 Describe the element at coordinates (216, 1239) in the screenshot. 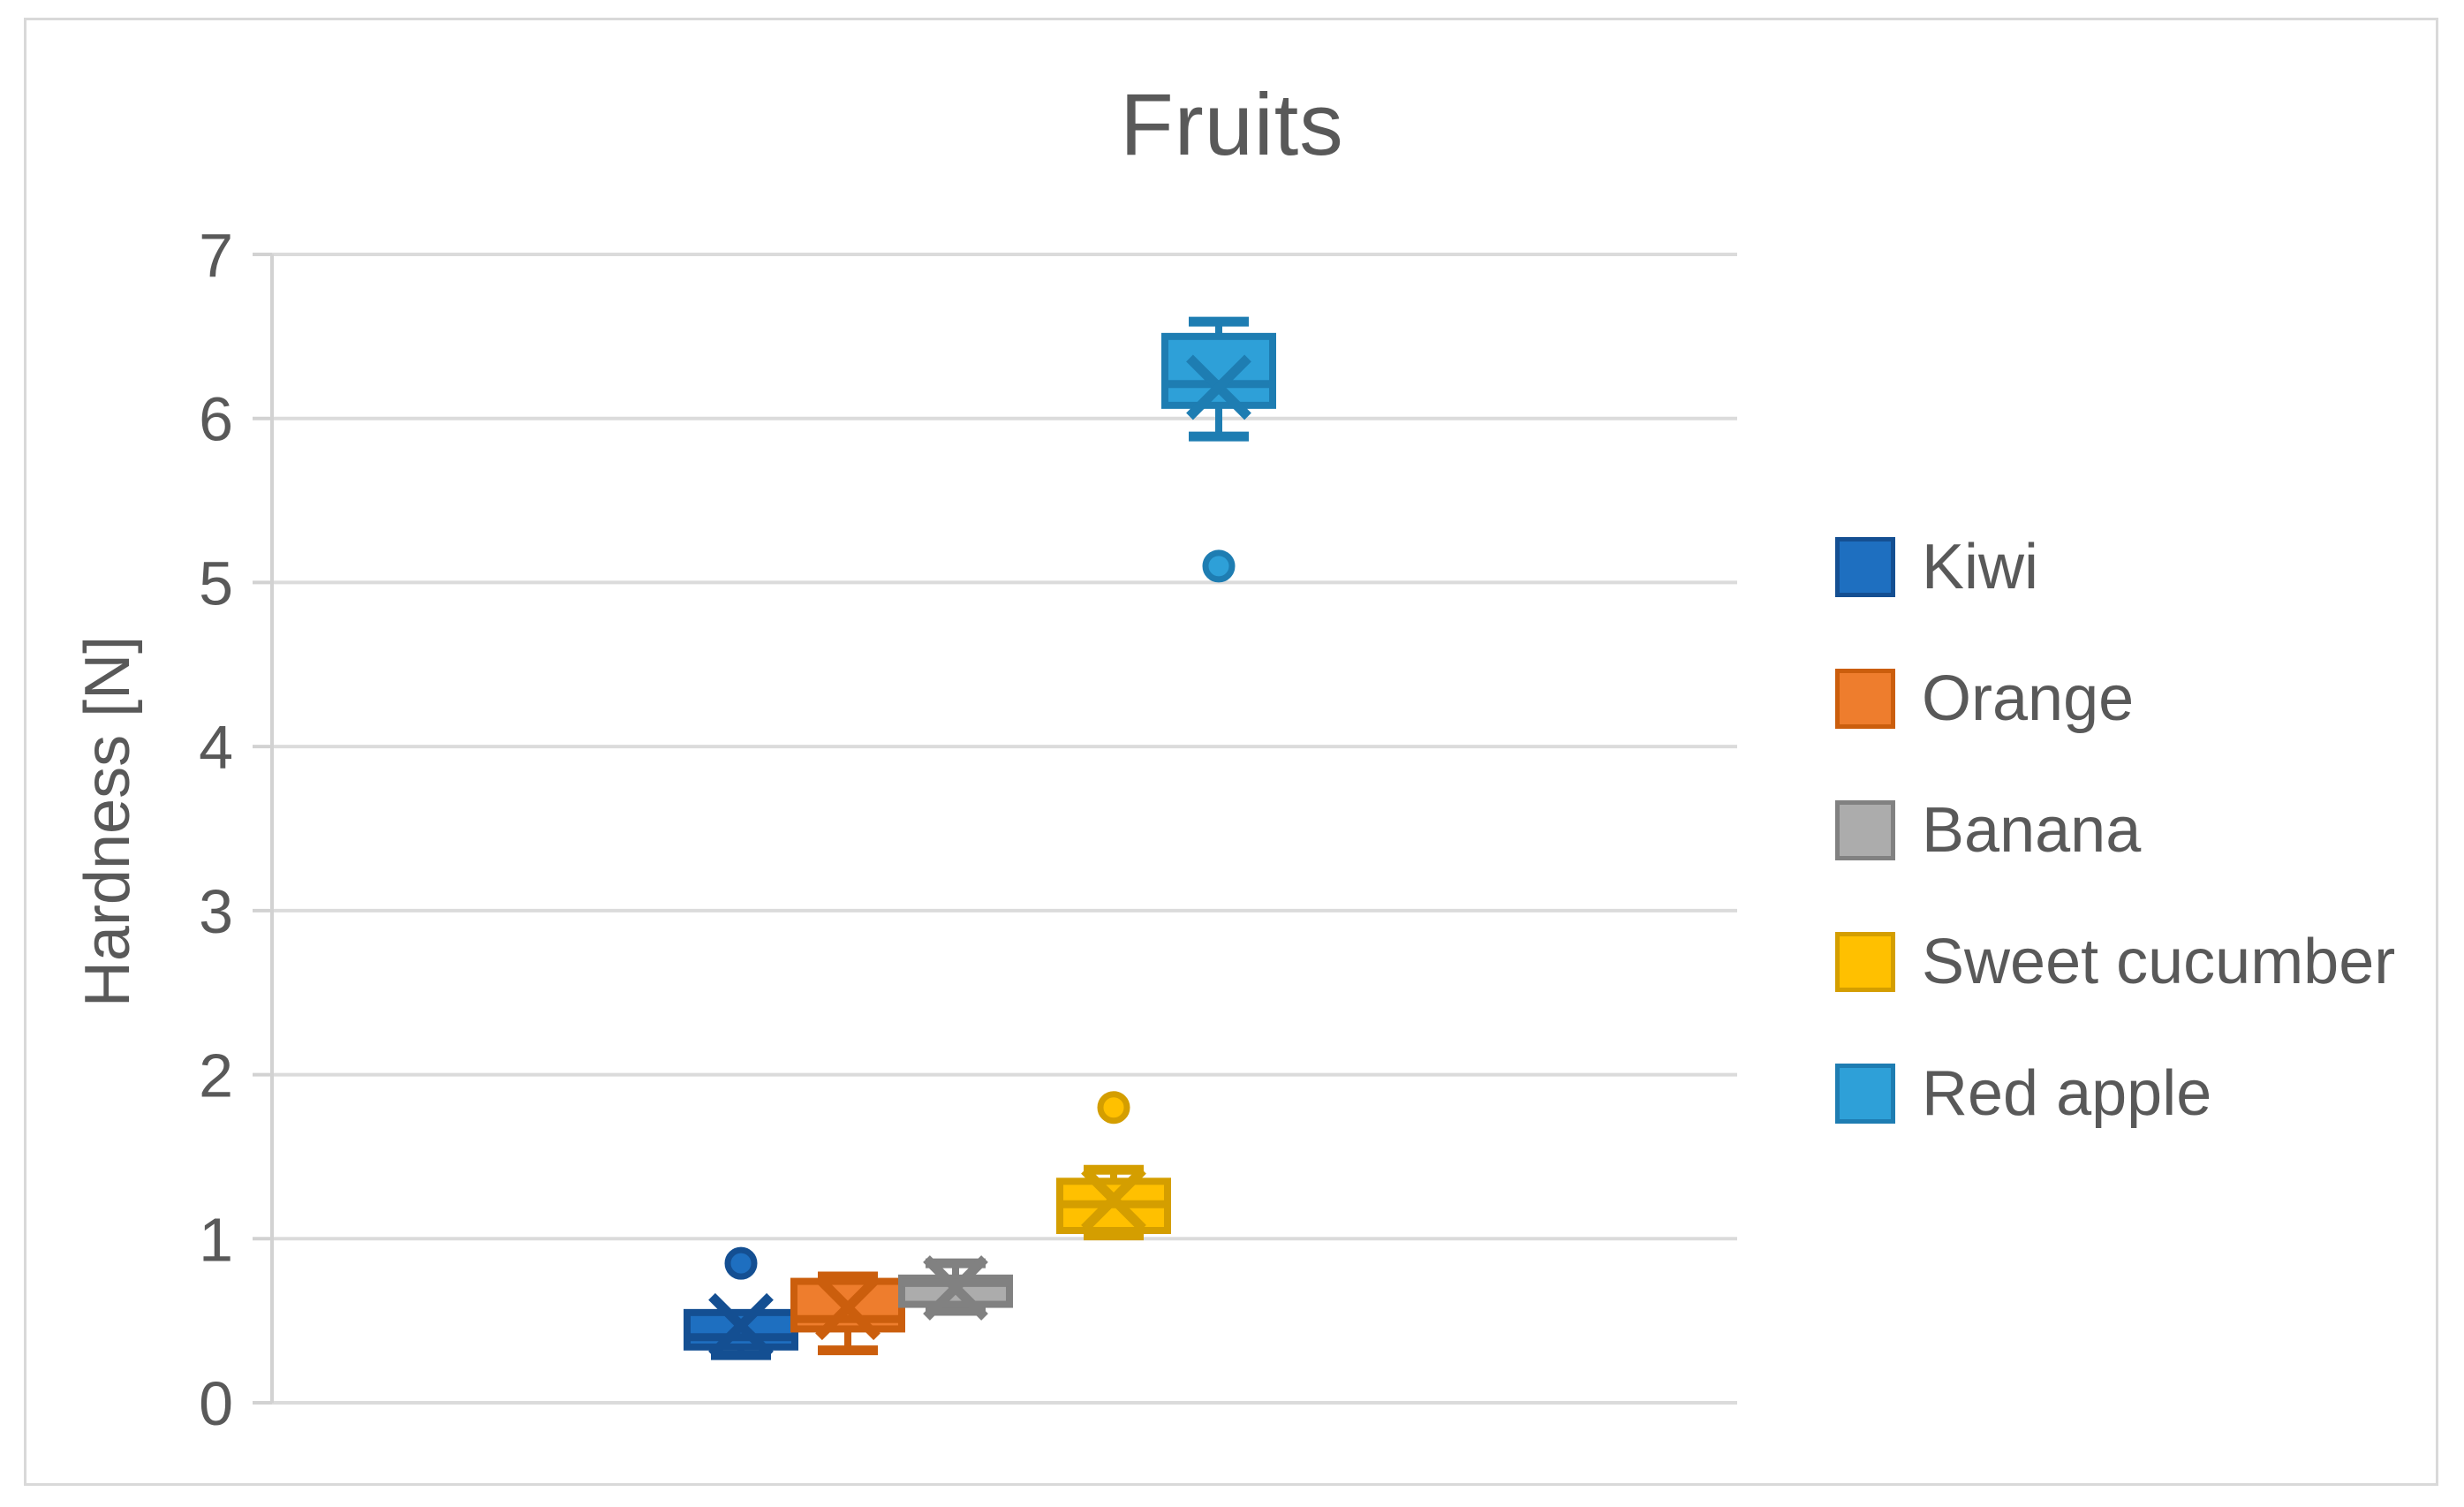

I see `y-tick-label: 1` at that location.